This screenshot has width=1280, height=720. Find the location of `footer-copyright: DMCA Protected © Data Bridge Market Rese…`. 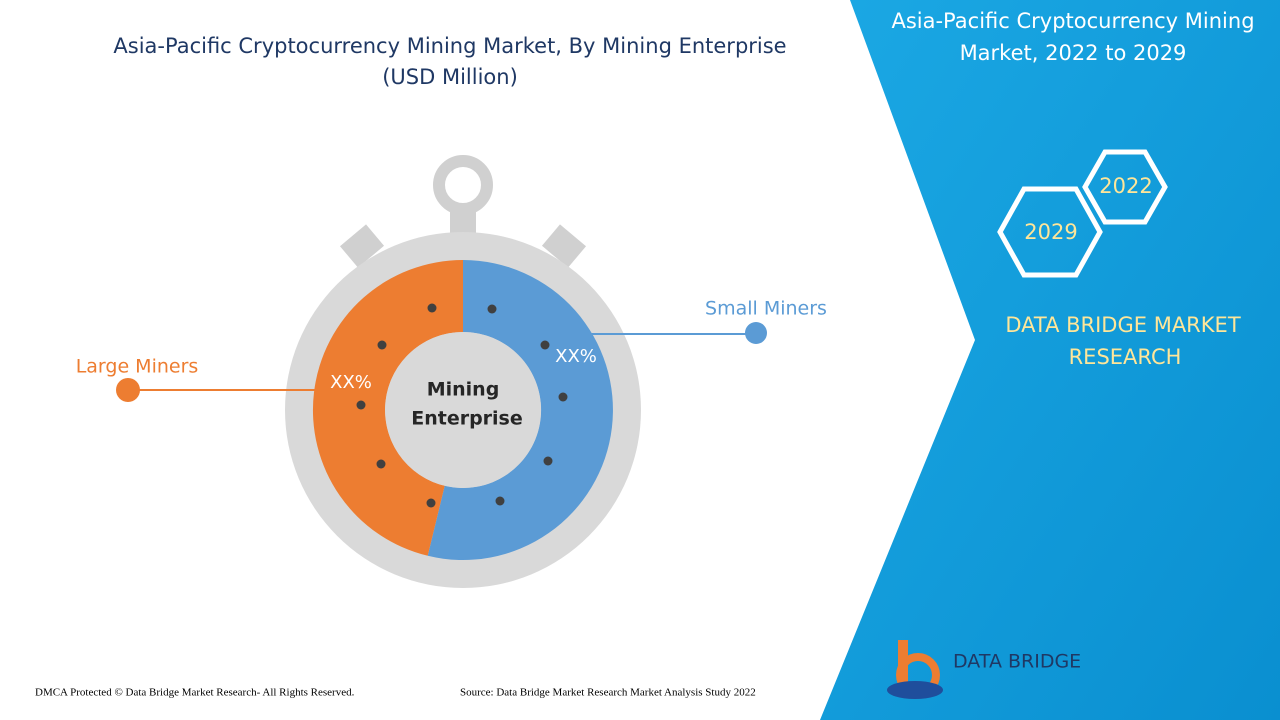

footer-copyright: DMCA Protected © Data Bridge Market Rese… is located at coordinates (195, 693).